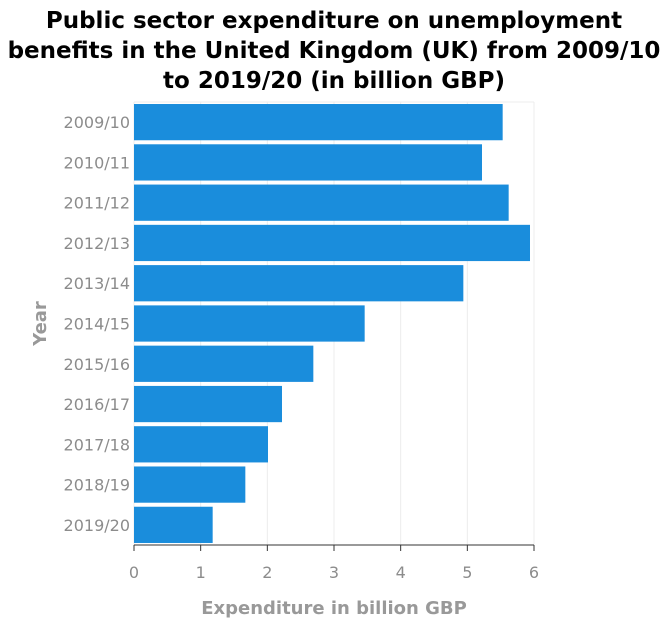  What do you see at coordinates (267, 572) in the screenshot?
I see `x-tick-label: 2` at bounding box center [267, 572].